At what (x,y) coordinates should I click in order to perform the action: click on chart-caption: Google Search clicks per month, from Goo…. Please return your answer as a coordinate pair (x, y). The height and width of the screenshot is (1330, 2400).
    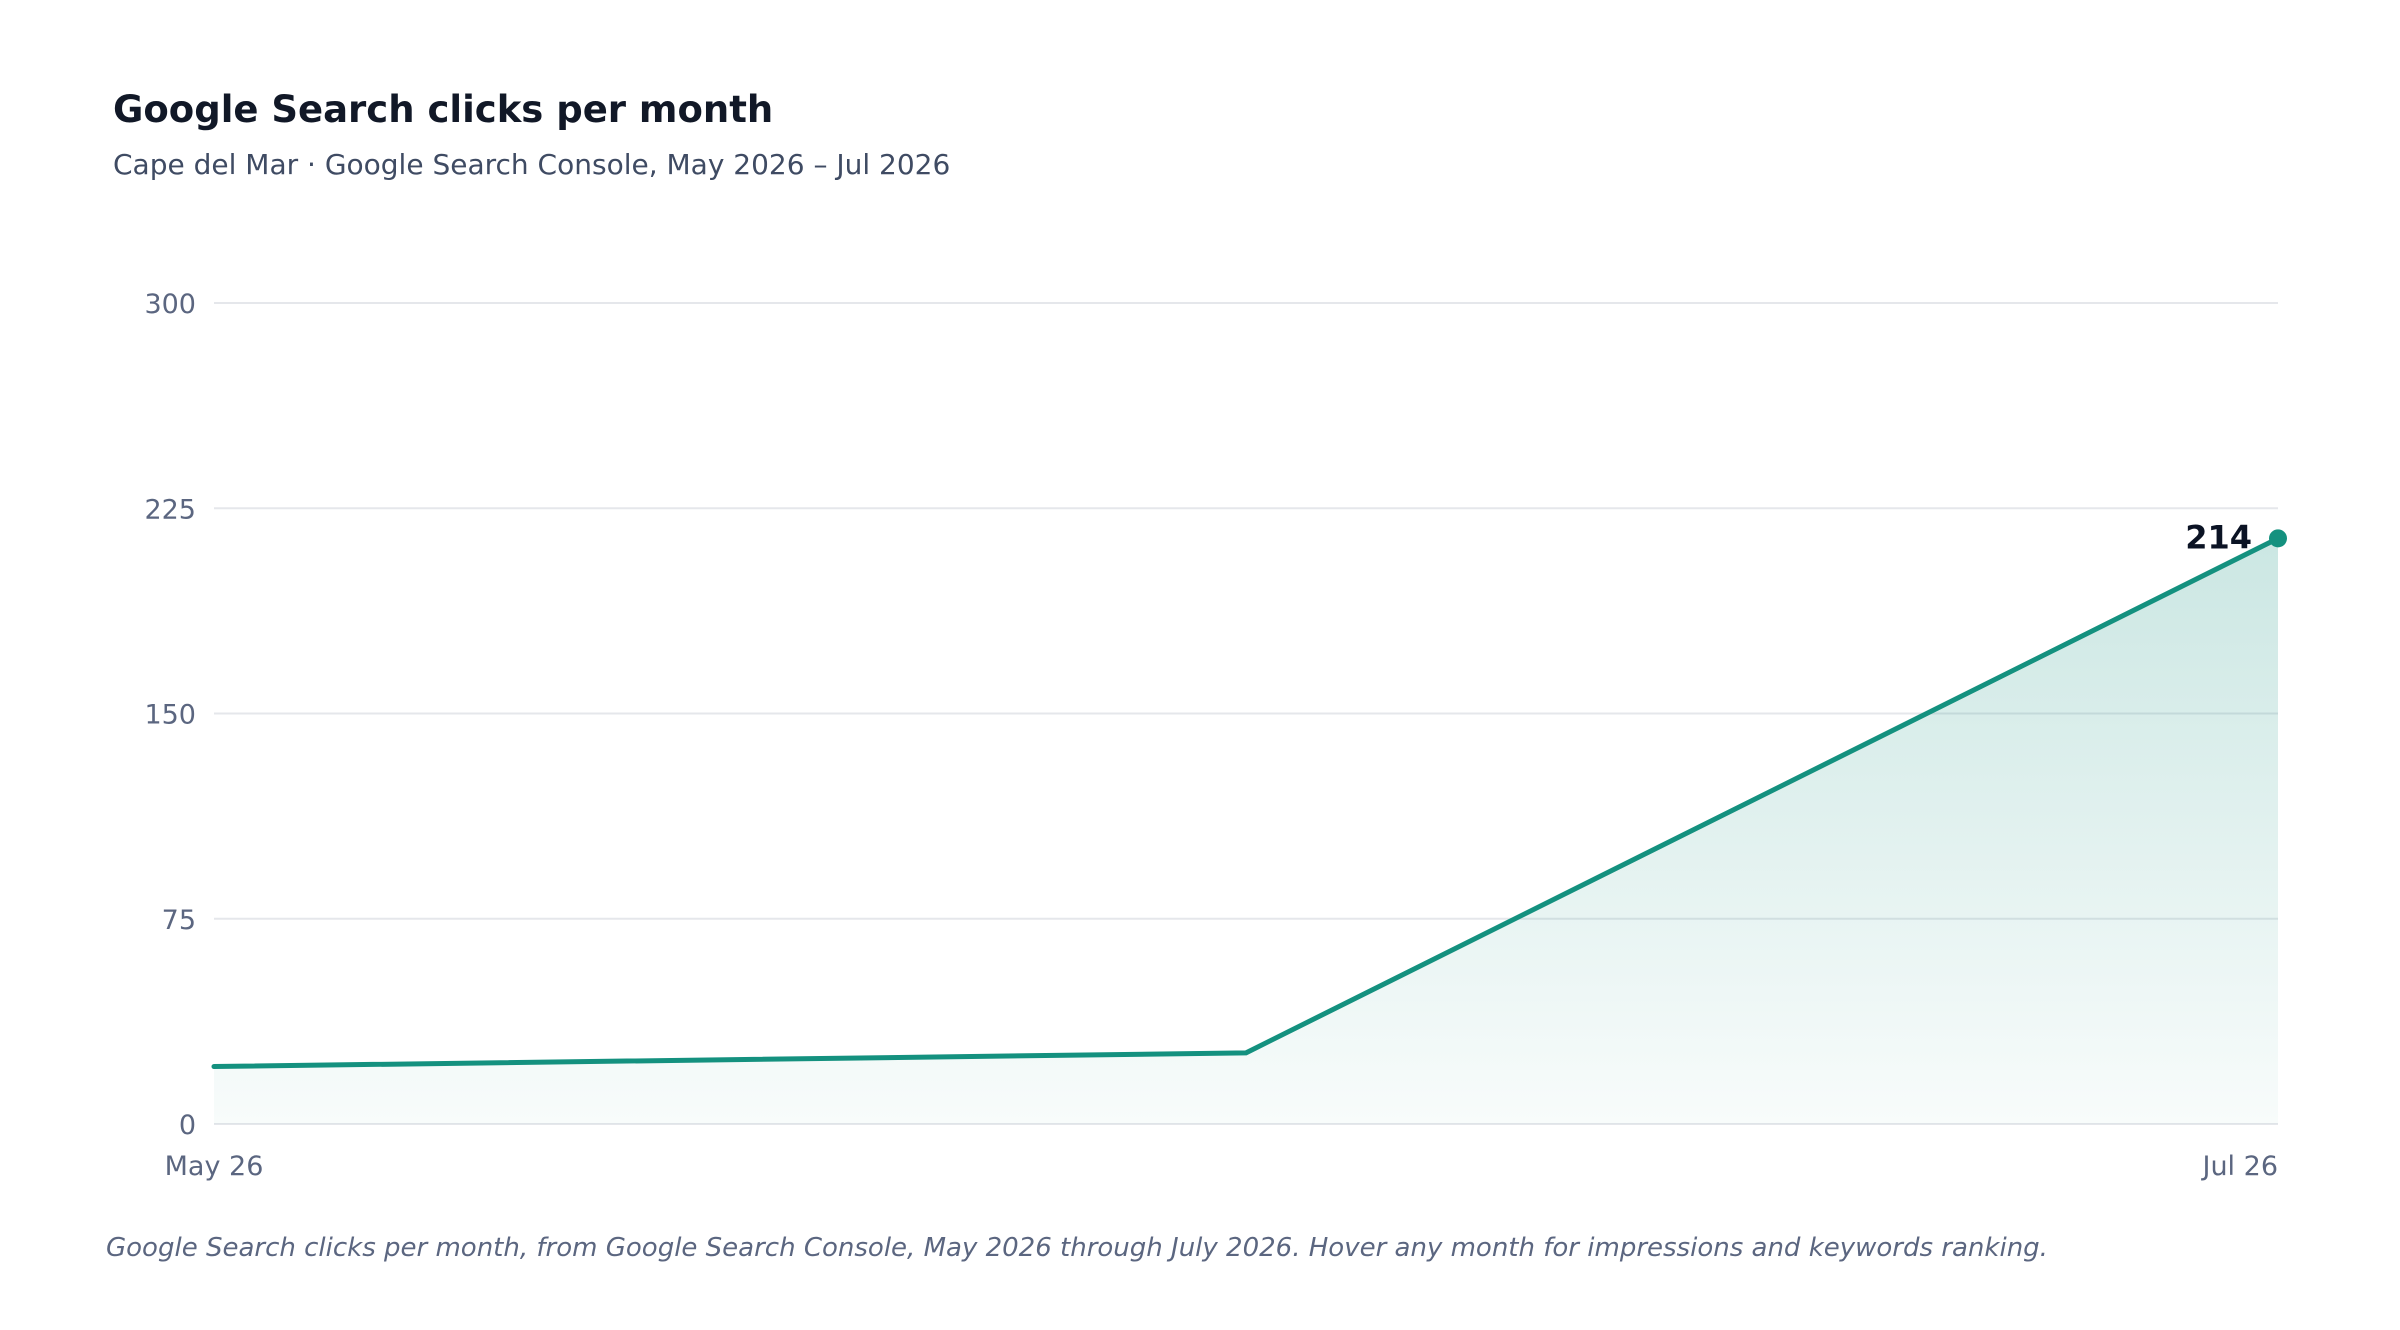
    Looking at the image, I should click on (1077, 1248).